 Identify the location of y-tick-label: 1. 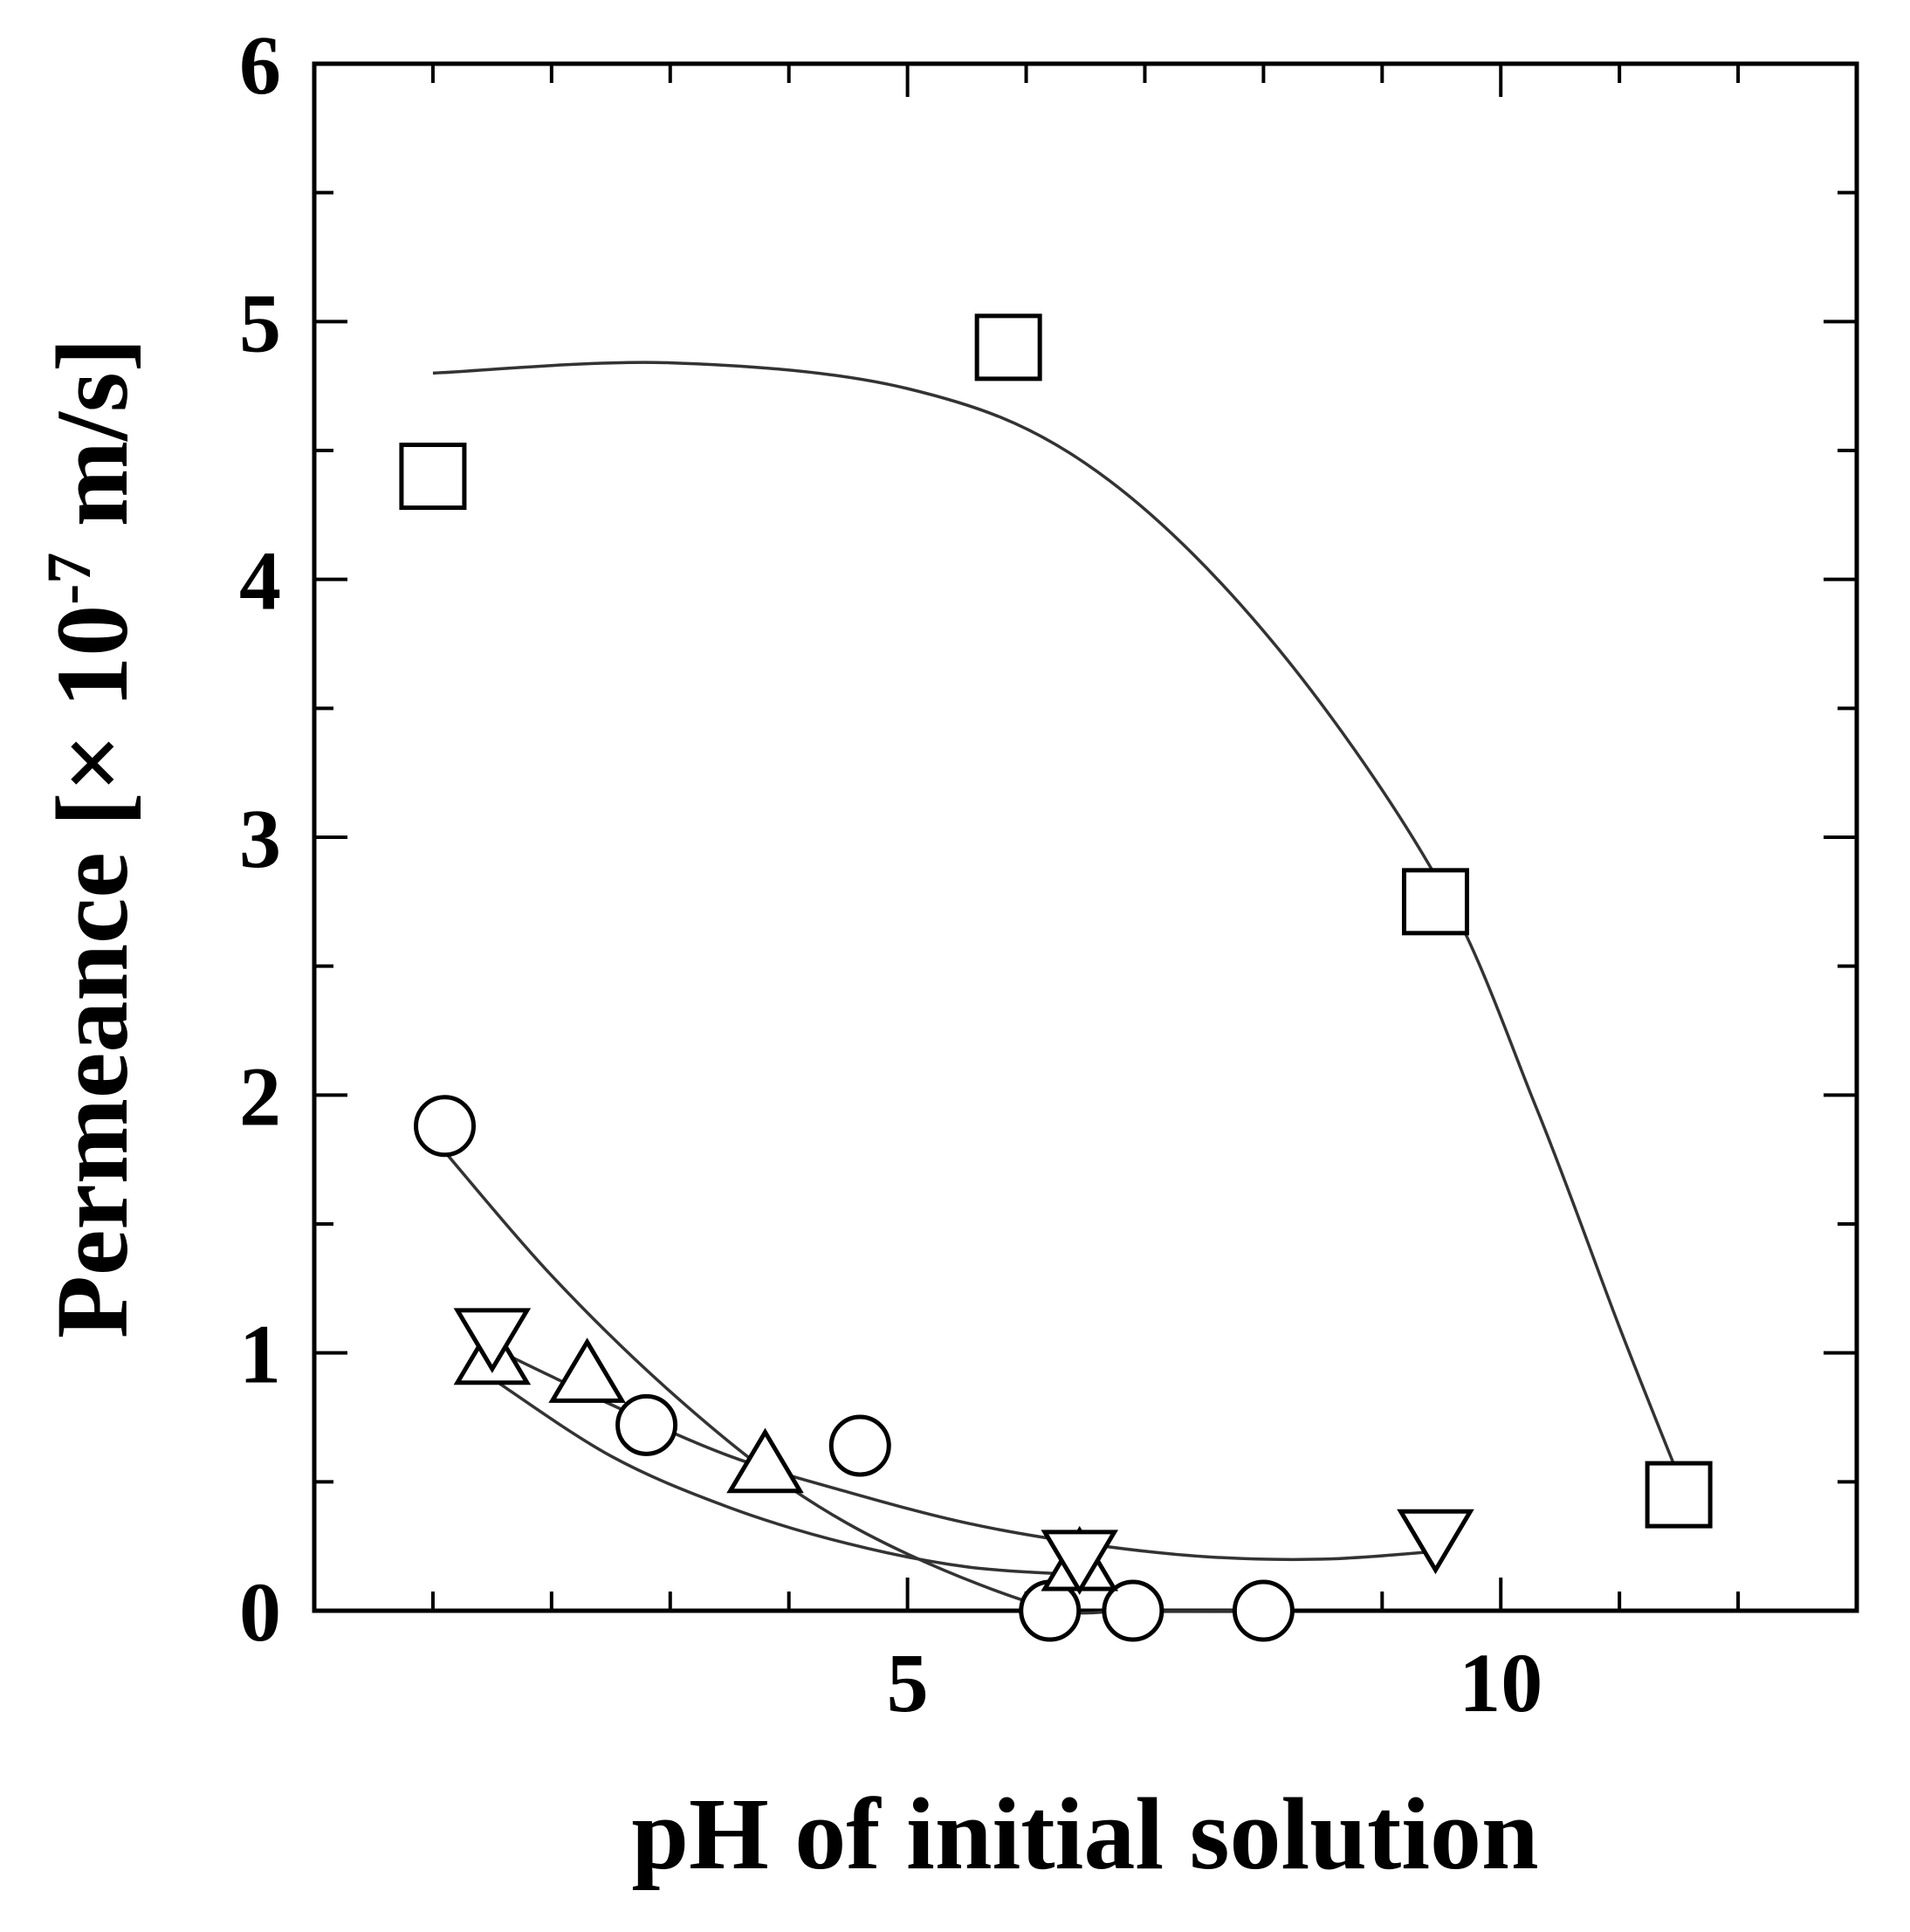
(260, 1354).